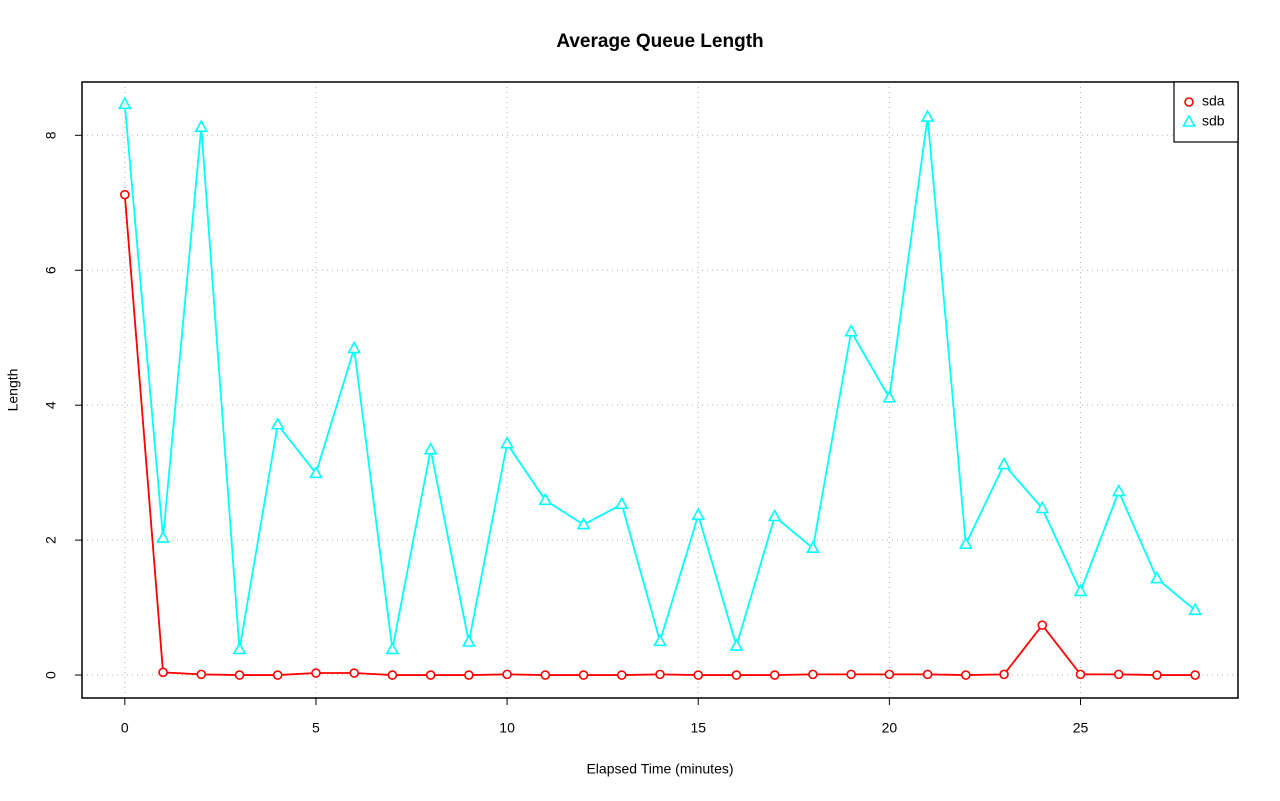 The height and width of the screenshot is (801, 1280). What do you see at coordinates (507, 728) in the screenshot?
I see `x-tick-label: 10` at bounding box center [507, 728].